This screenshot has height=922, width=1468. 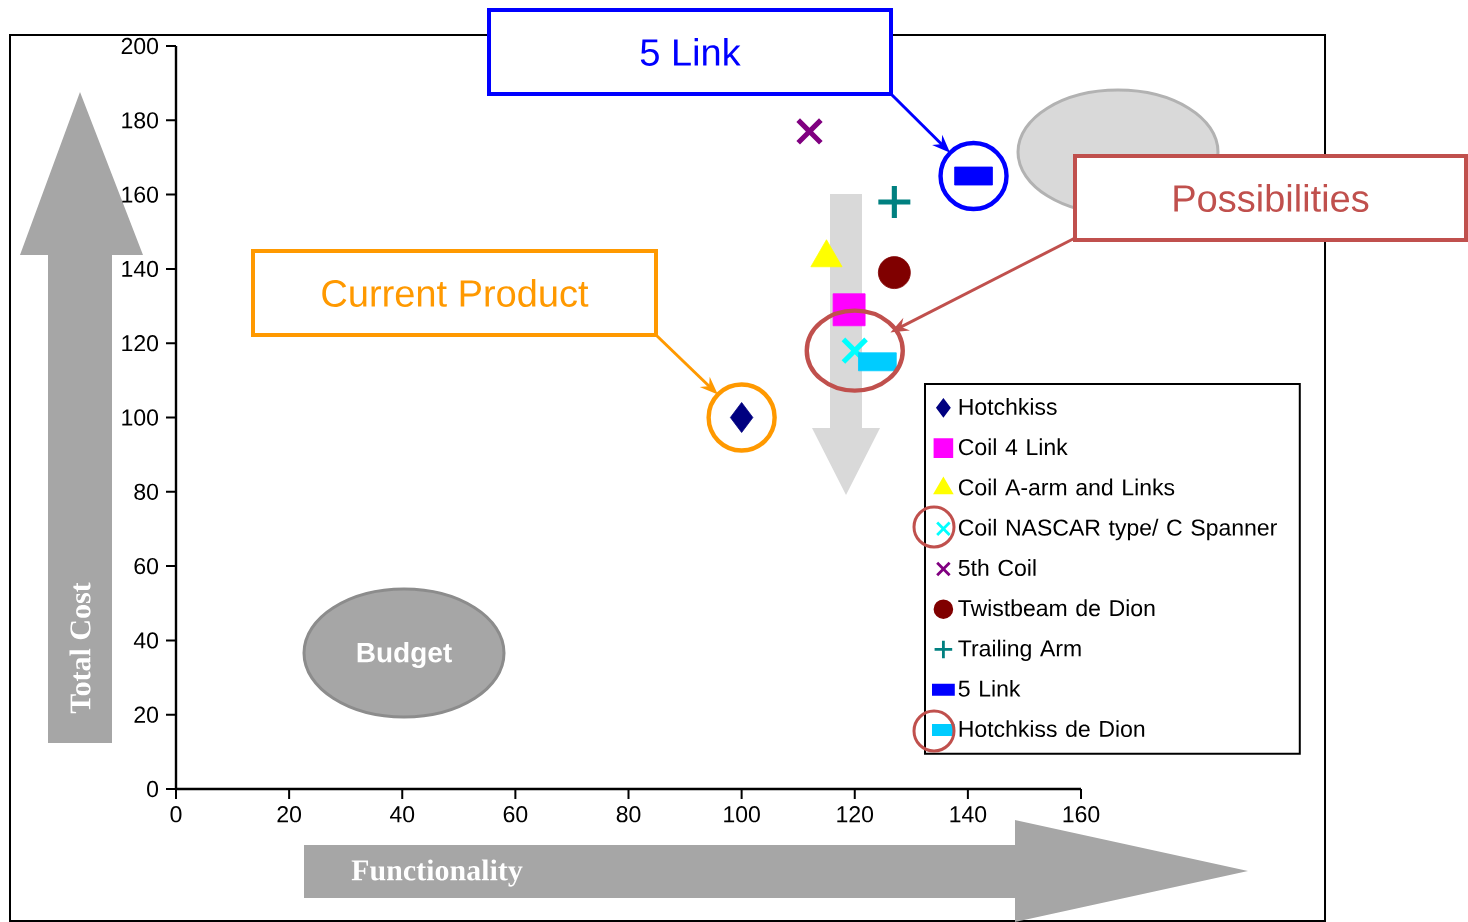 I want to click on x-tick-label: 0, so click(x=176, y=814).